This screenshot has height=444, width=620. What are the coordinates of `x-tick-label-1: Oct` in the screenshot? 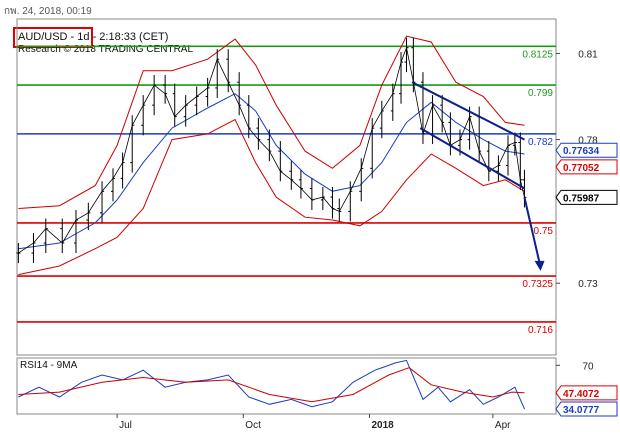 It's located at (253, 425).